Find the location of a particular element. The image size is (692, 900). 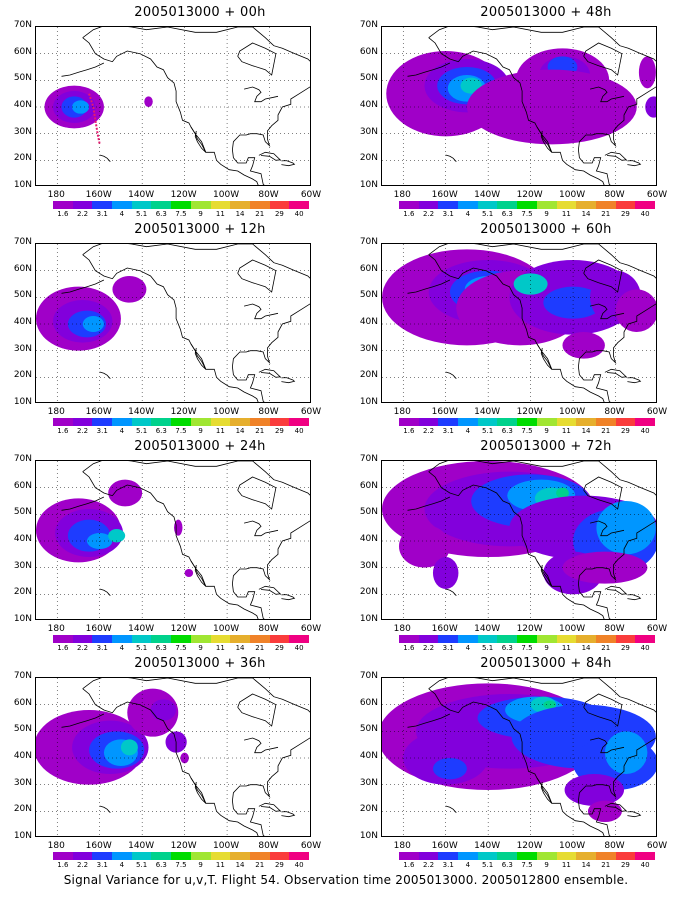

panel-title: 2005013000 + 60h is located at coordinates (546, 229).